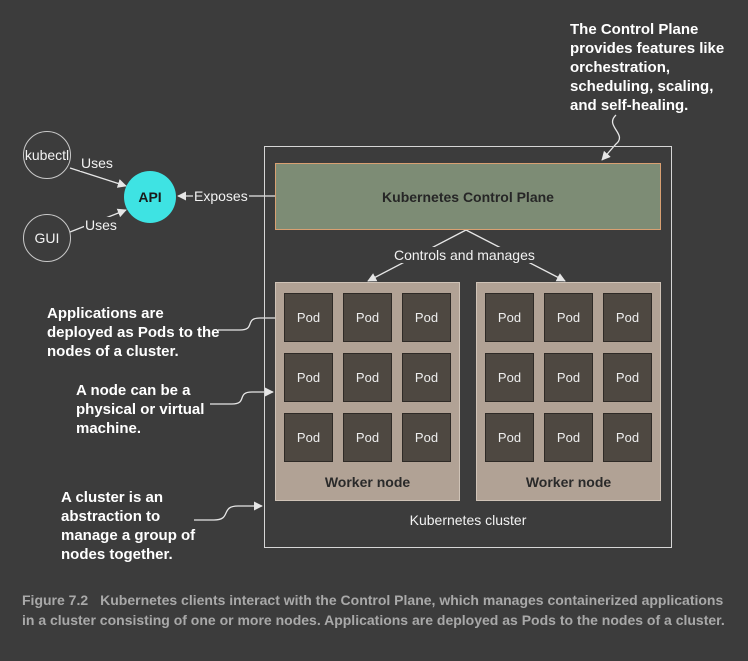  What do you see at coordinates (98, 177) in the screenshot?
I see `kubectl-uses-edge` at bounding box center [98, 177].